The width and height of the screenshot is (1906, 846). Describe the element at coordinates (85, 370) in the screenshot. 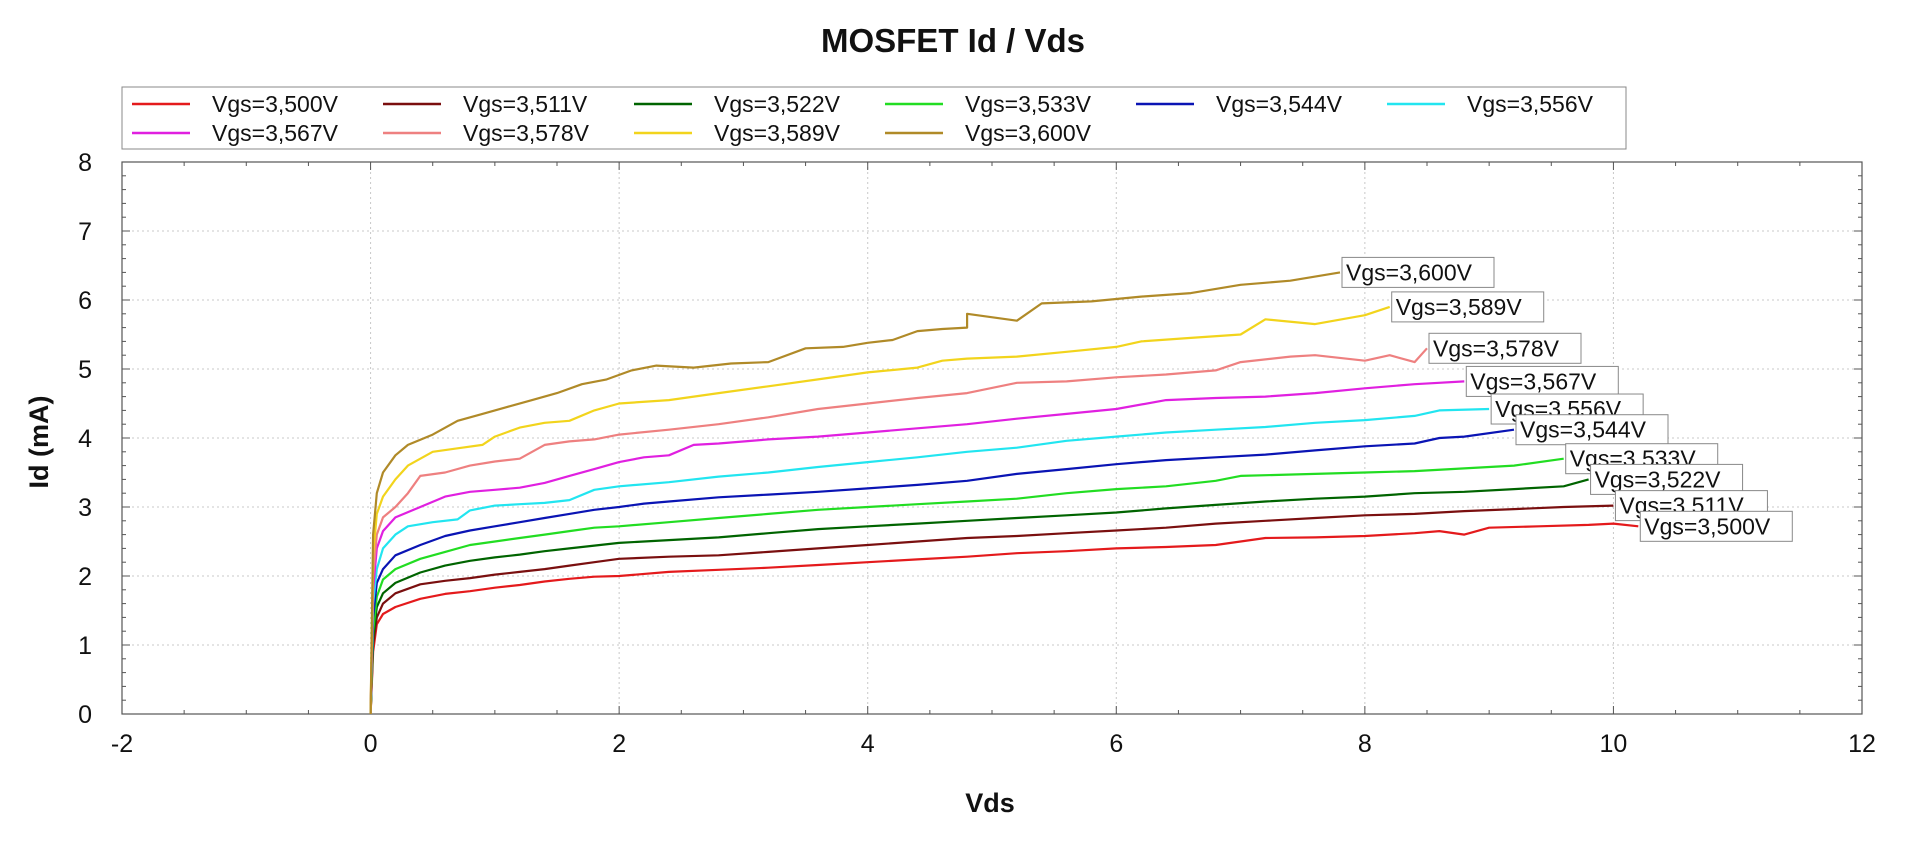

I see `y-tick-label: 5` at that location.